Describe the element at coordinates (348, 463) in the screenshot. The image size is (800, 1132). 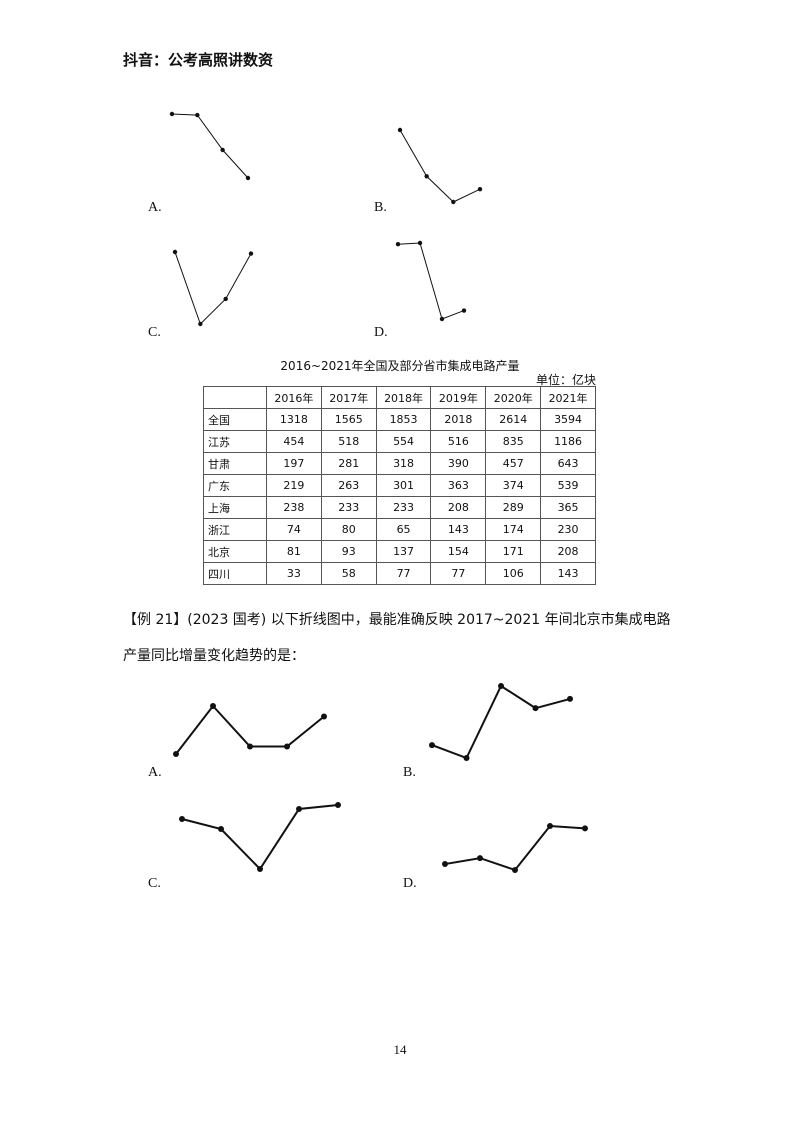
I see `table-cell: 281` at that location.